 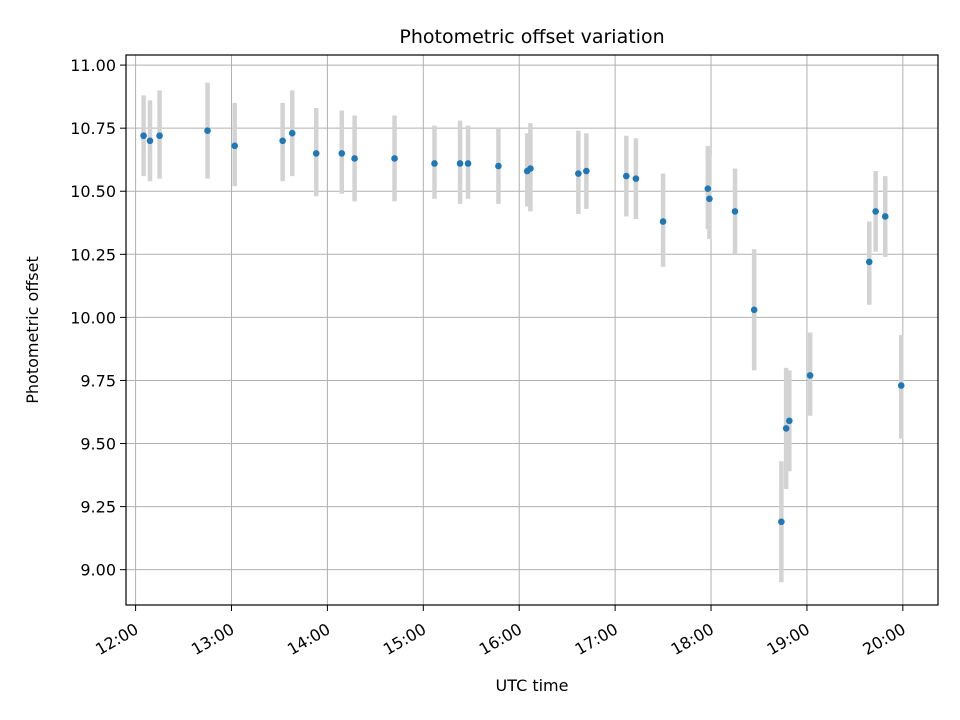 What do you see at coordinates (531, 37) in the screenshot?
I see `chart-title: Photometric offset variation` at bounding box center [531, 37].